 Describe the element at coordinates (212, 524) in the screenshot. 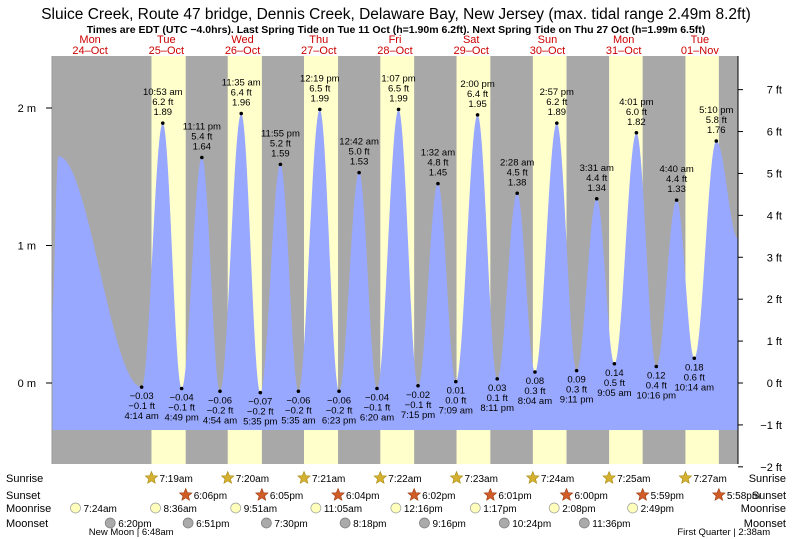

I see `moonset-time: 6:51pm` at that location.